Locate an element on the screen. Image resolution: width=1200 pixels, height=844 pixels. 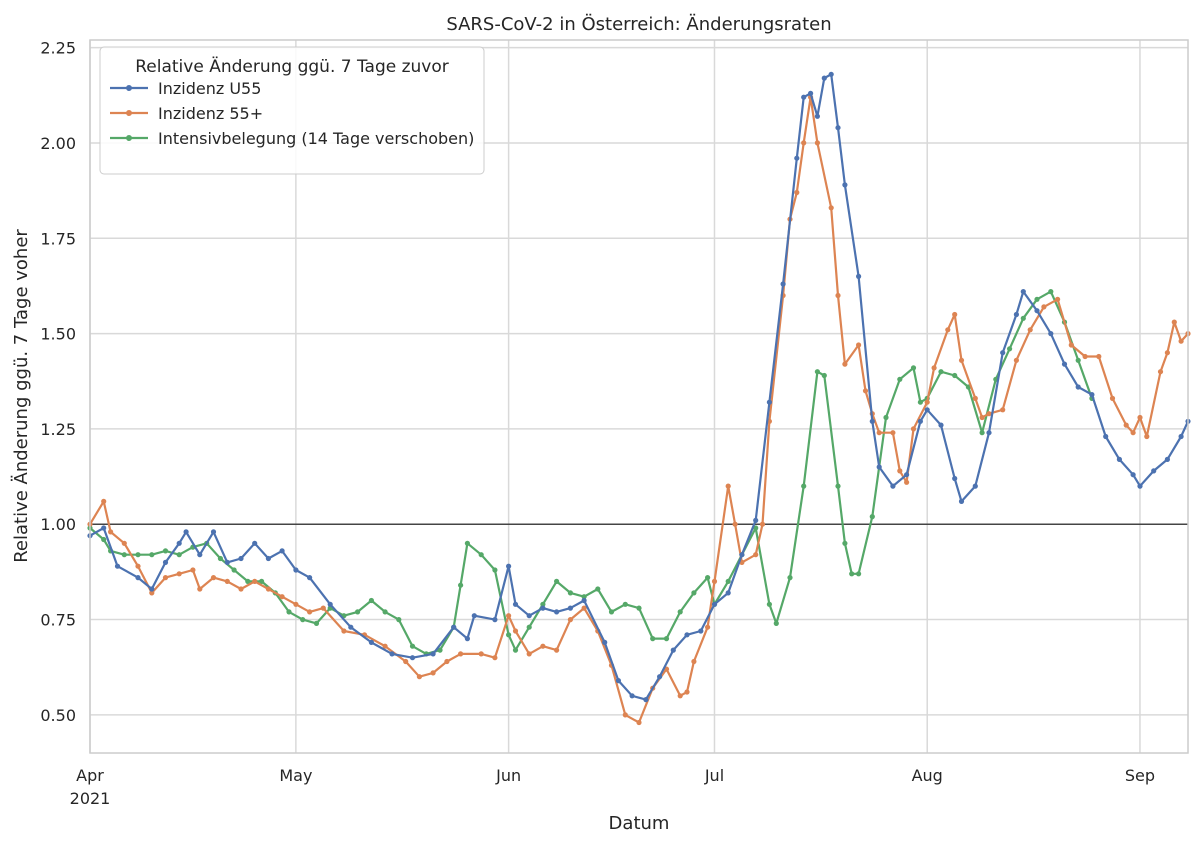
chart-title: SARS-CoV-2 in Österreich: Änderungsraten is located at coordinates (638, 24).